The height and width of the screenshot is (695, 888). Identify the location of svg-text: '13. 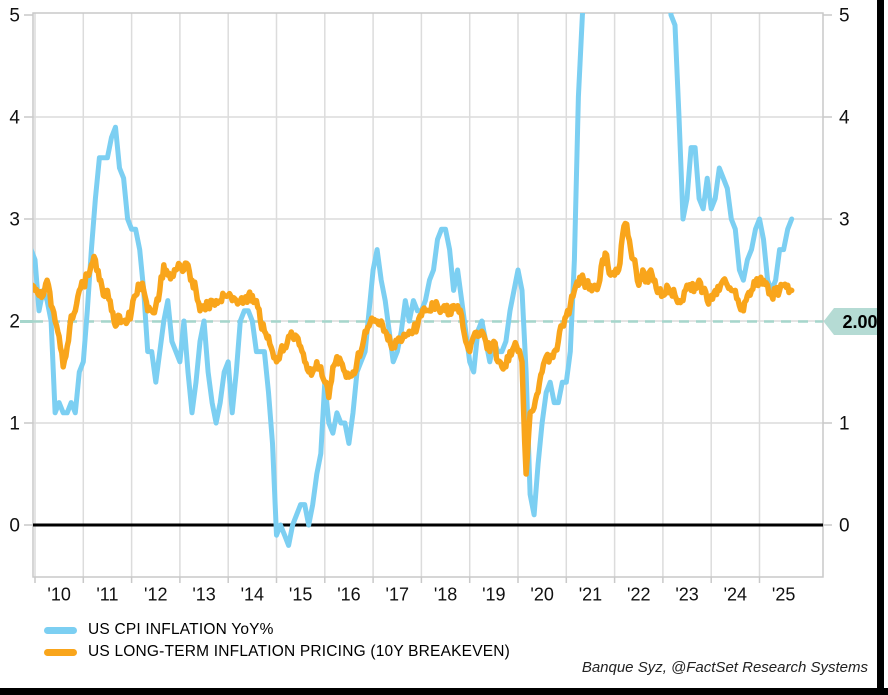
(203, 594).